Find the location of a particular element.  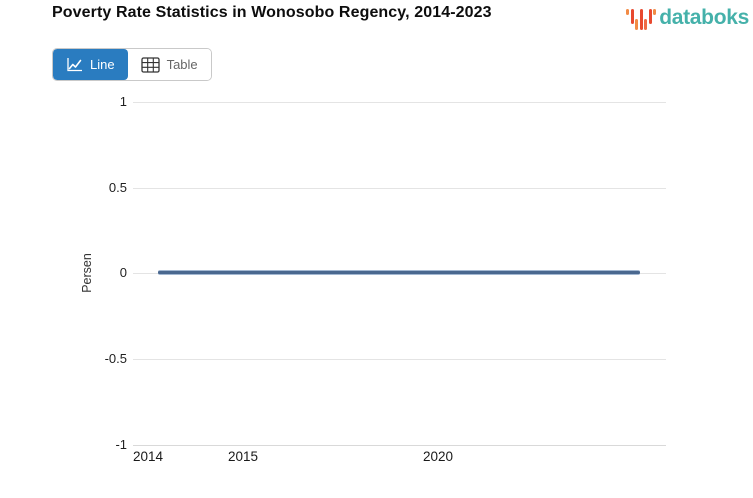

table-icon is located at coordinates (150, 64).